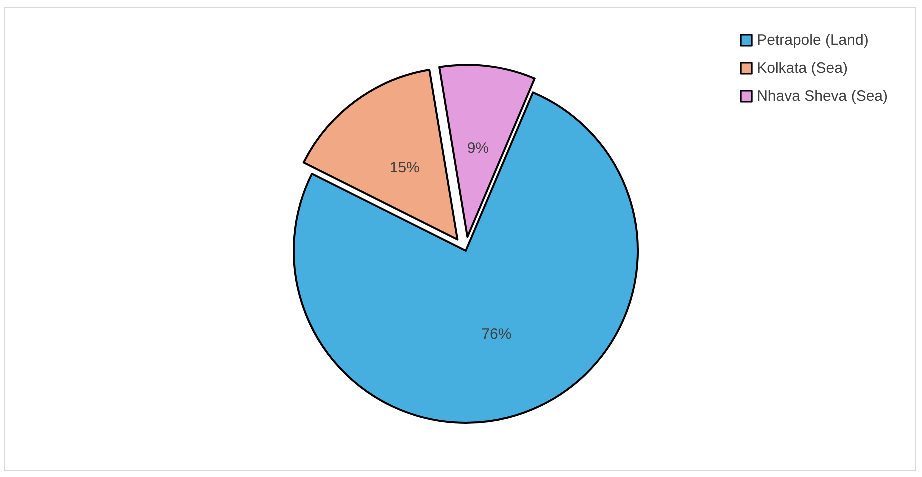 This screenshot has height=477, width=922. Describe the element at coordinates (802, 68) in the screenshot. I see `legend-label: Kolkata (Sea)` at that location.